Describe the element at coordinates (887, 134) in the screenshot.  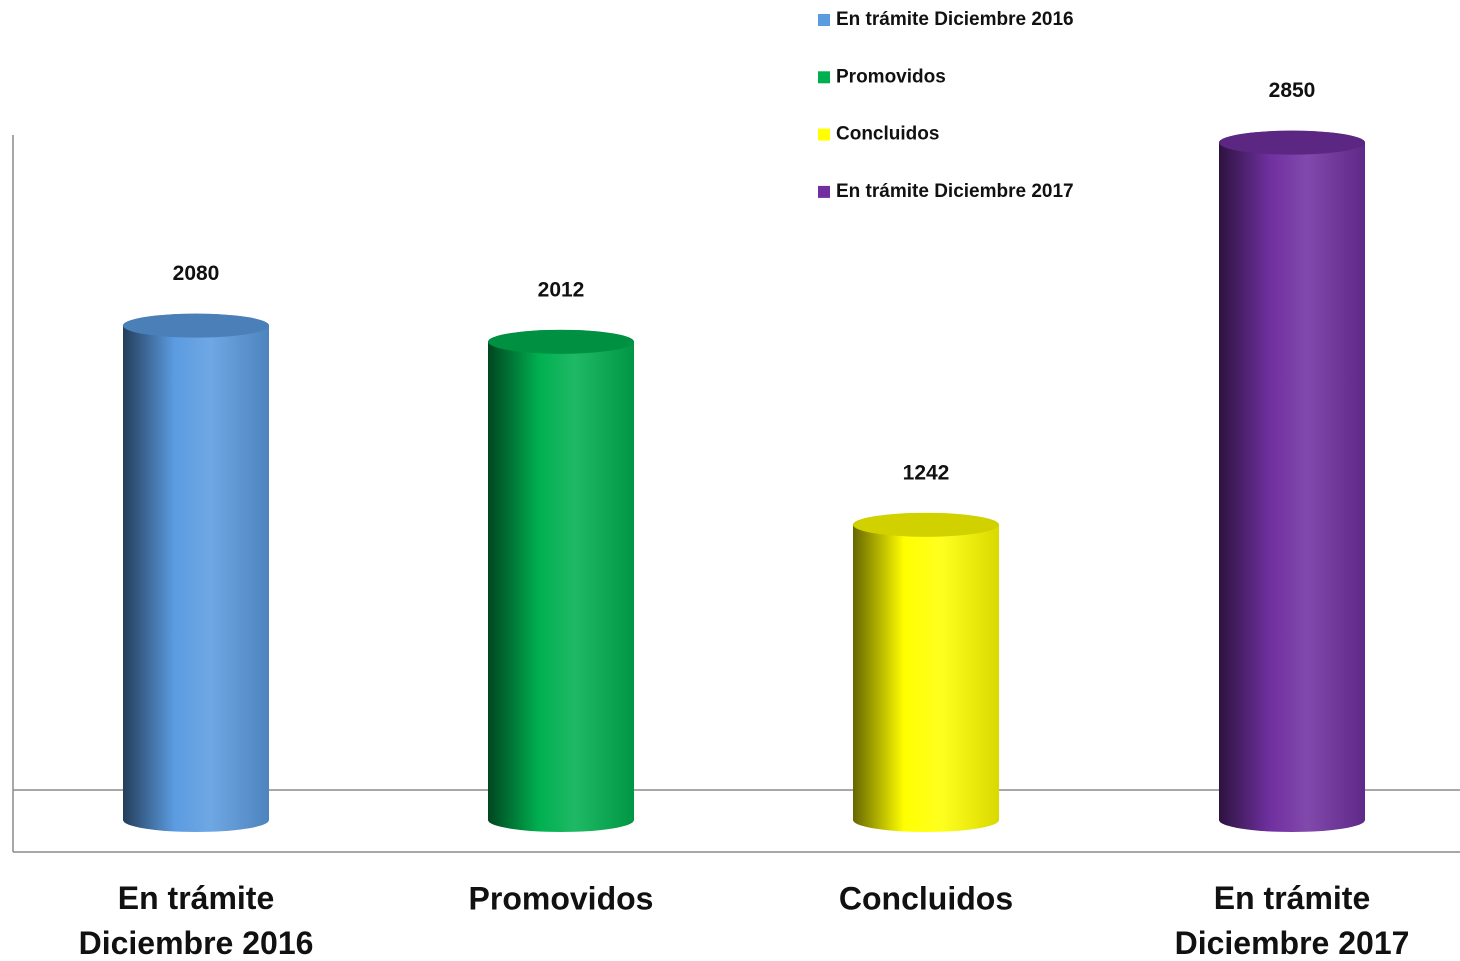
I see `legend-label: Concluidos` at that location.